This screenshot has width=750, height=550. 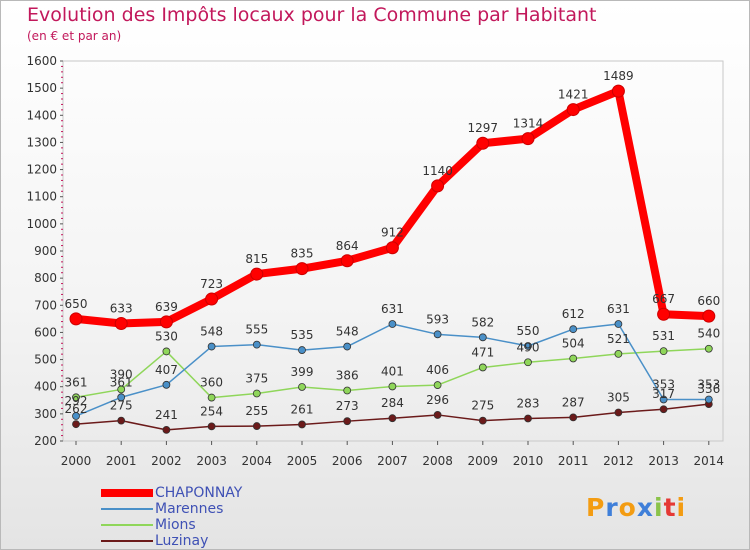 I want to click on x-tick-label: 2007, so click(x=392, y=461).